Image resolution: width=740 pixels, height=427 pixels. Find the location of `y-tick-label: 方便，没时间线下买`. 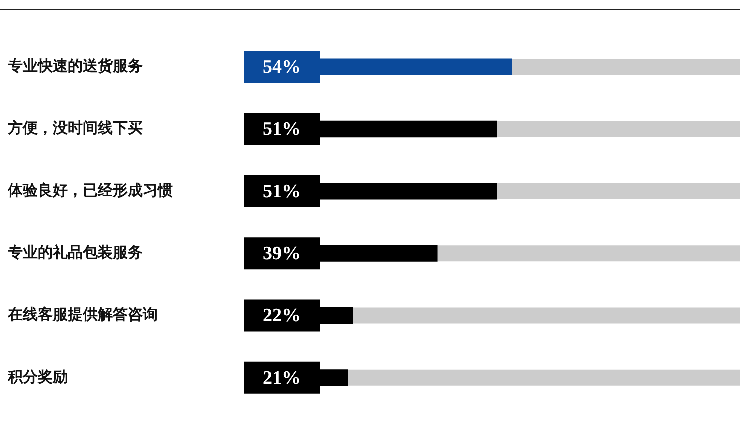

y-tick-label: 方便，没时间线下买 is located at coordinates (75, 128).